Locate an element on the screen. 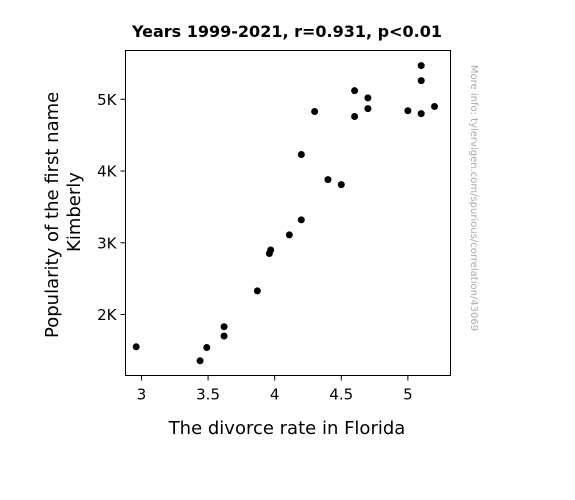 The height and width of the screenshot is (500, 575). x-axis-ticks: 3 3.5 4 4.5 5 is located at coordinates (275, 389).